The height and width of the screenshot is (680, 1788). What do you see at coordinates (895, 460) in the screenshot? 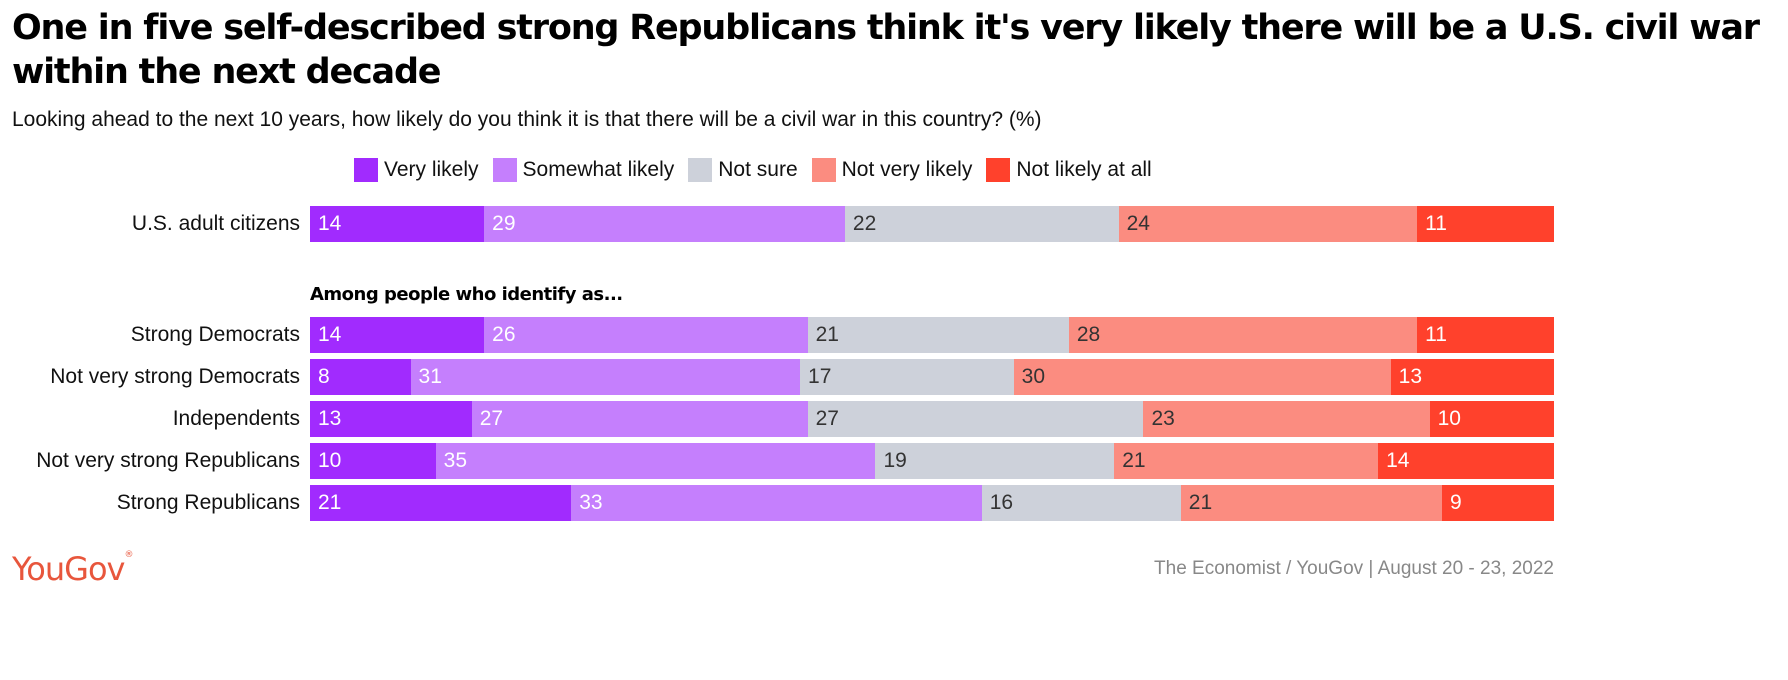
I see `data-label: 19` at bounding box center [895, 460].